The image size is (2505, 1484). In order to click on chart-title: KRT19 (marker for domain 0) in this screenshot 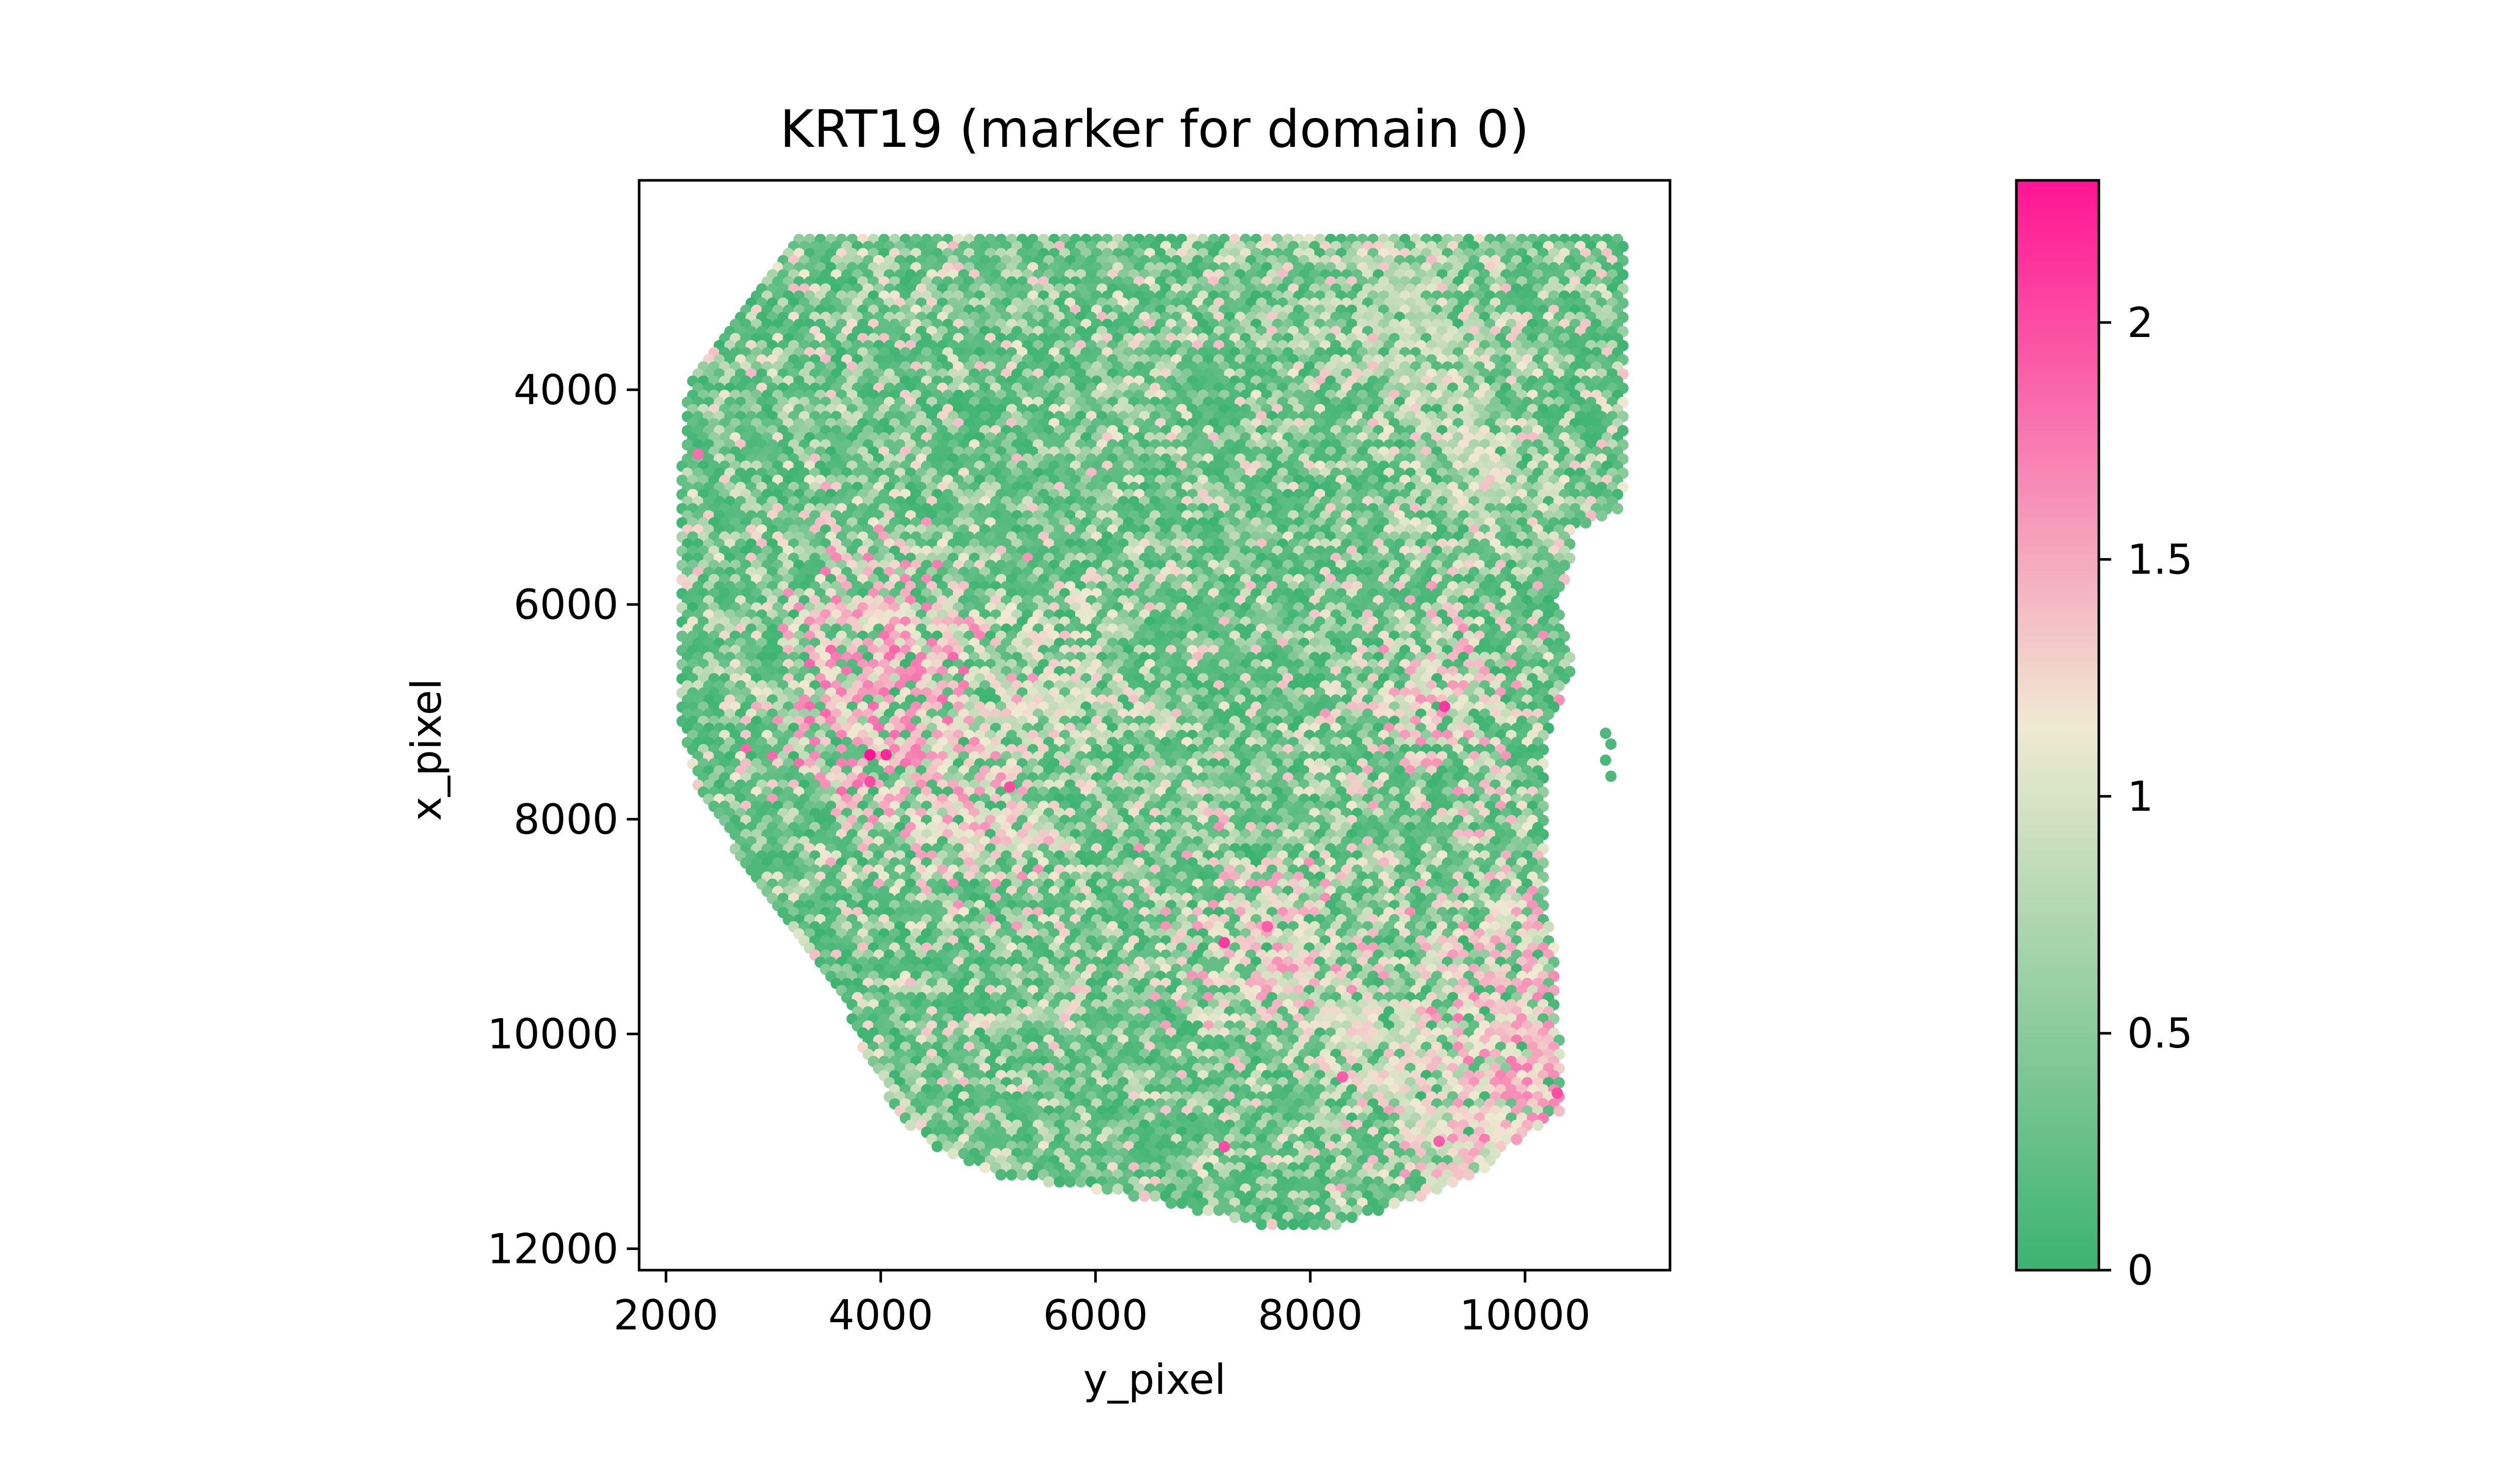, I will do `click(1154, 129)`.